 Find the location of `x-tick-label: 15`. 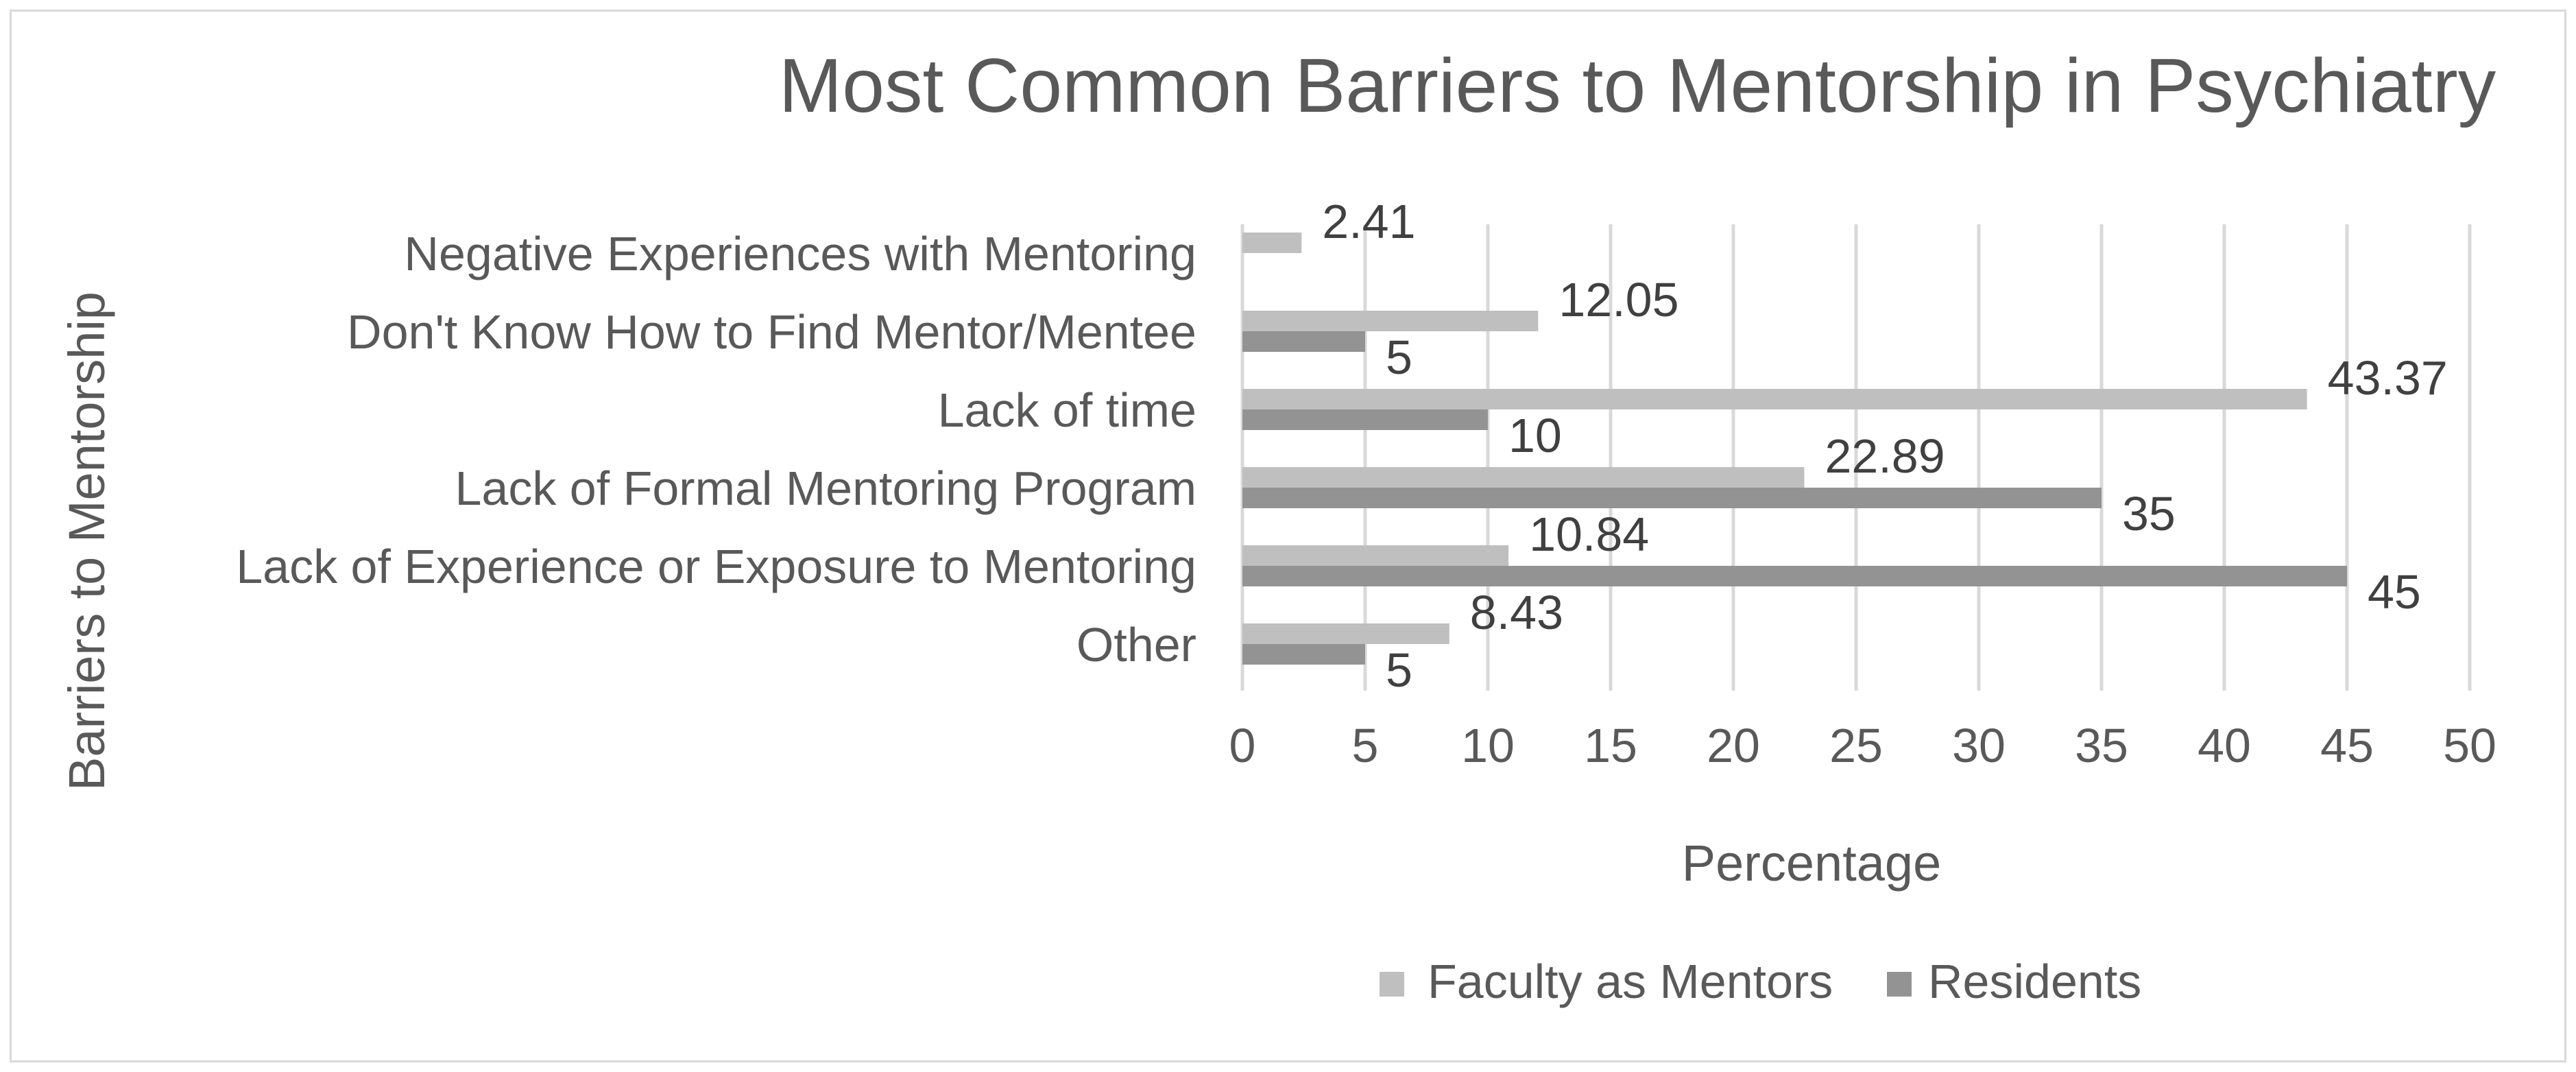

x-tick-label: 15 is located at coordinates (1611, 745).